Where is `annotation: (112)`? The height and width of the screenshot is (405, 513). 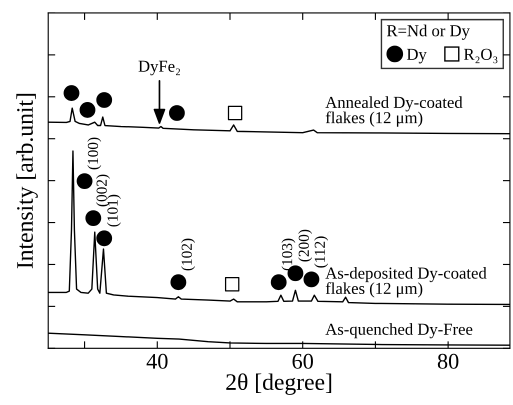 annotation: (112) is located at coordinates (321, 252).